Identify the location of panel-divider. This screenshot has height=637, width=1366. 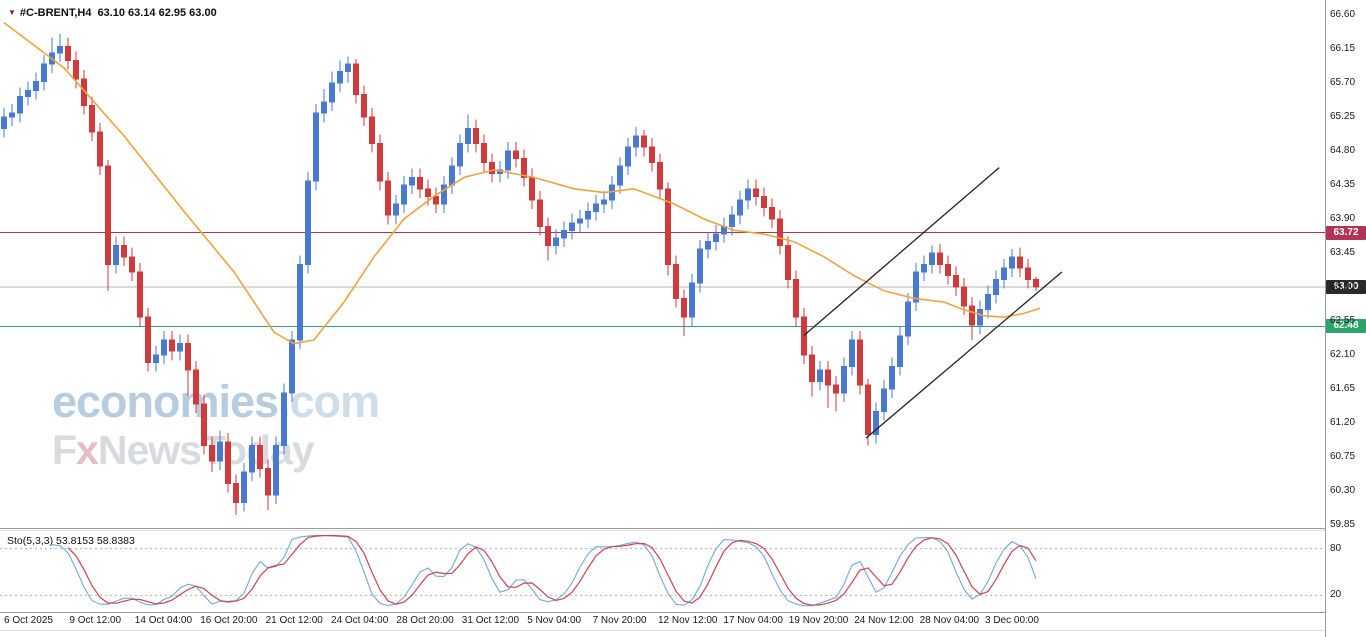
(683, 528).